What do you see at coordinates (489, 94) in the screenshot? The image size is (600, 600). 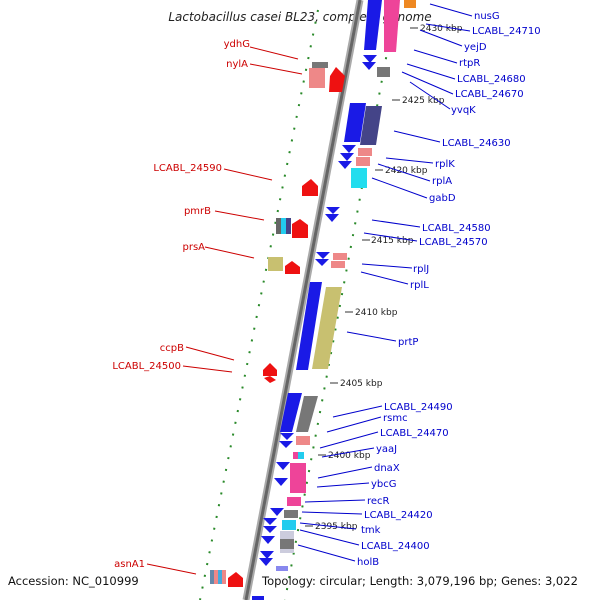 I see `gene-label-LCABL-24670: LCABL_24670` at bounding box center [489, 94].